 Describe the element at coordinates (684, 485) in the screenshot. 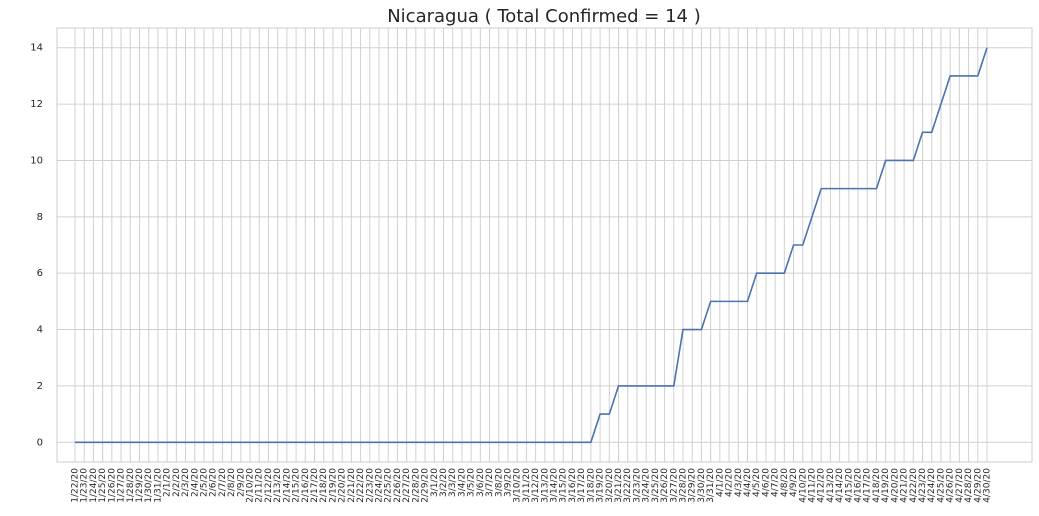

I see `x-tick-label: 3/28/20` at that location.